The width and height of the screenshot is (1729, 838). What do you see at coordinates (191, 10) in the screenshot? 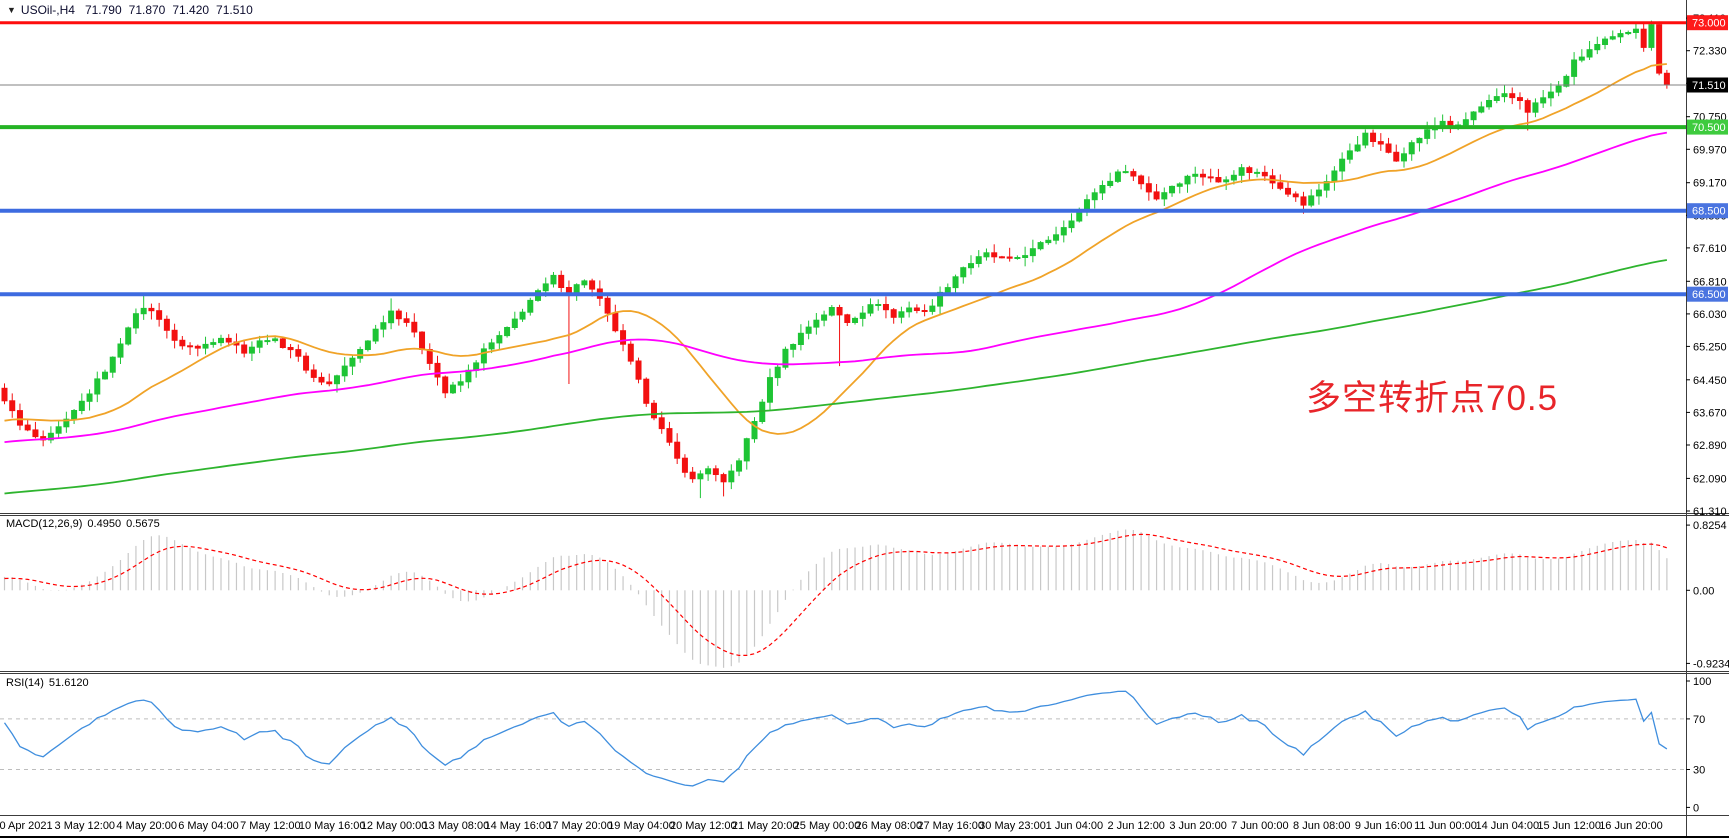
I see `ohlc-low: 71.420` at bounding box center [191, 10].